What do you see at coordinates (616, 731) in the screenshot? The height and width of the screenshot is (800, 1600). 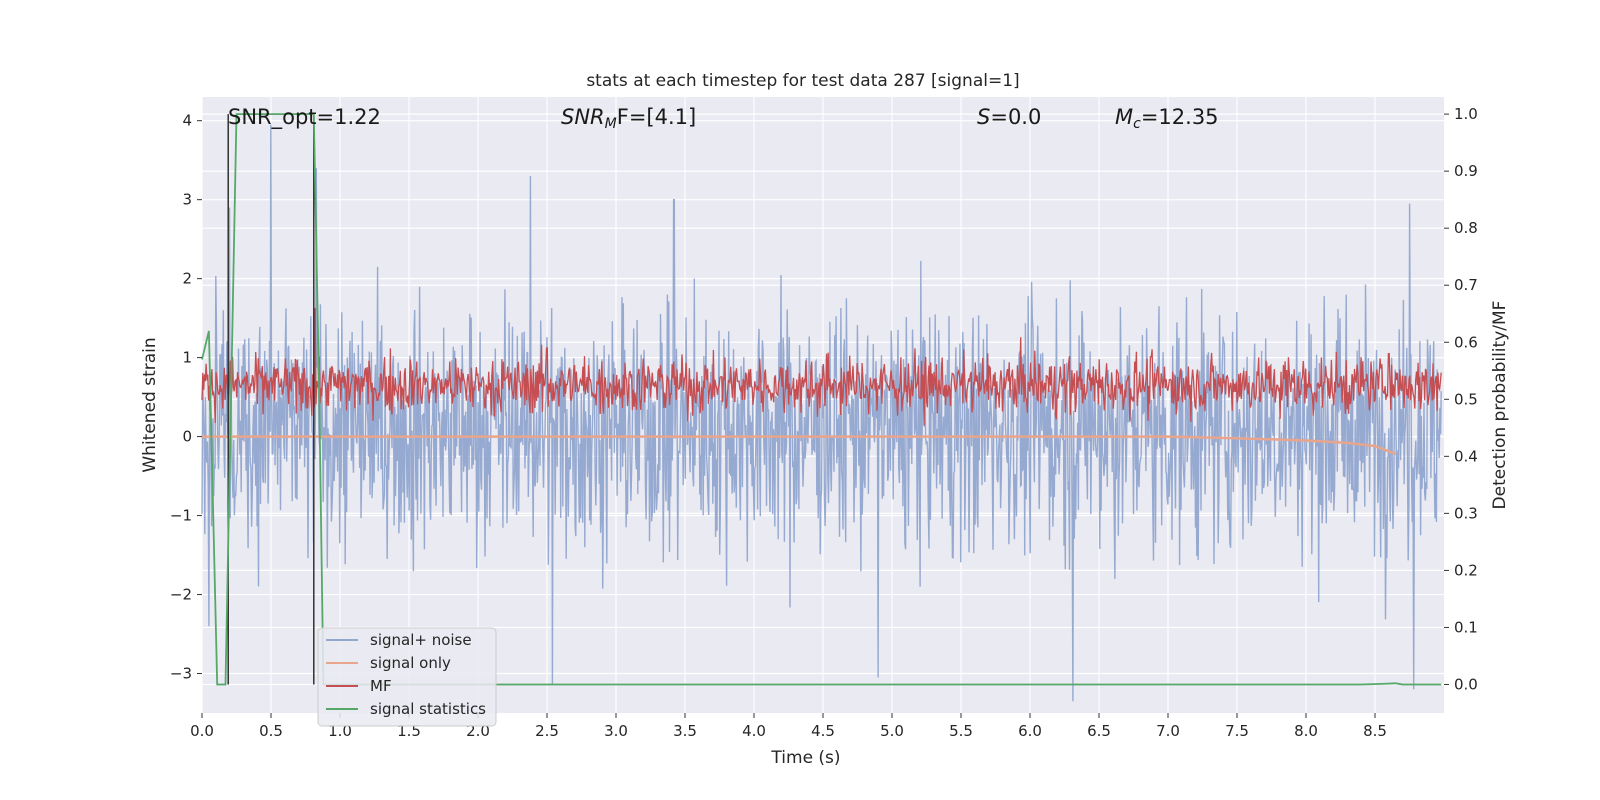 I see `x-tick-label: 3.0` at bounding box center [616, 731].